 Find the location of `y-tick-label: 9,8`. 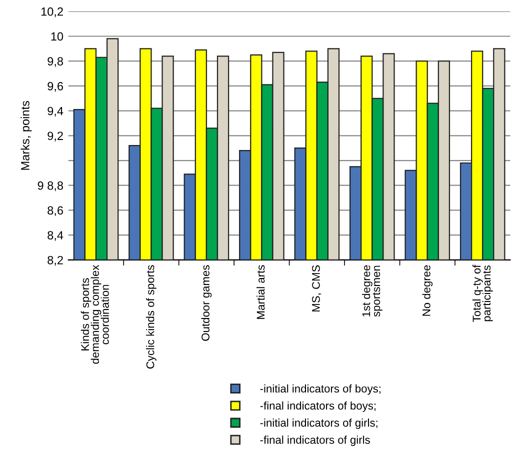

y-tick-label: 9,8 is located at coordinates (56, 62).